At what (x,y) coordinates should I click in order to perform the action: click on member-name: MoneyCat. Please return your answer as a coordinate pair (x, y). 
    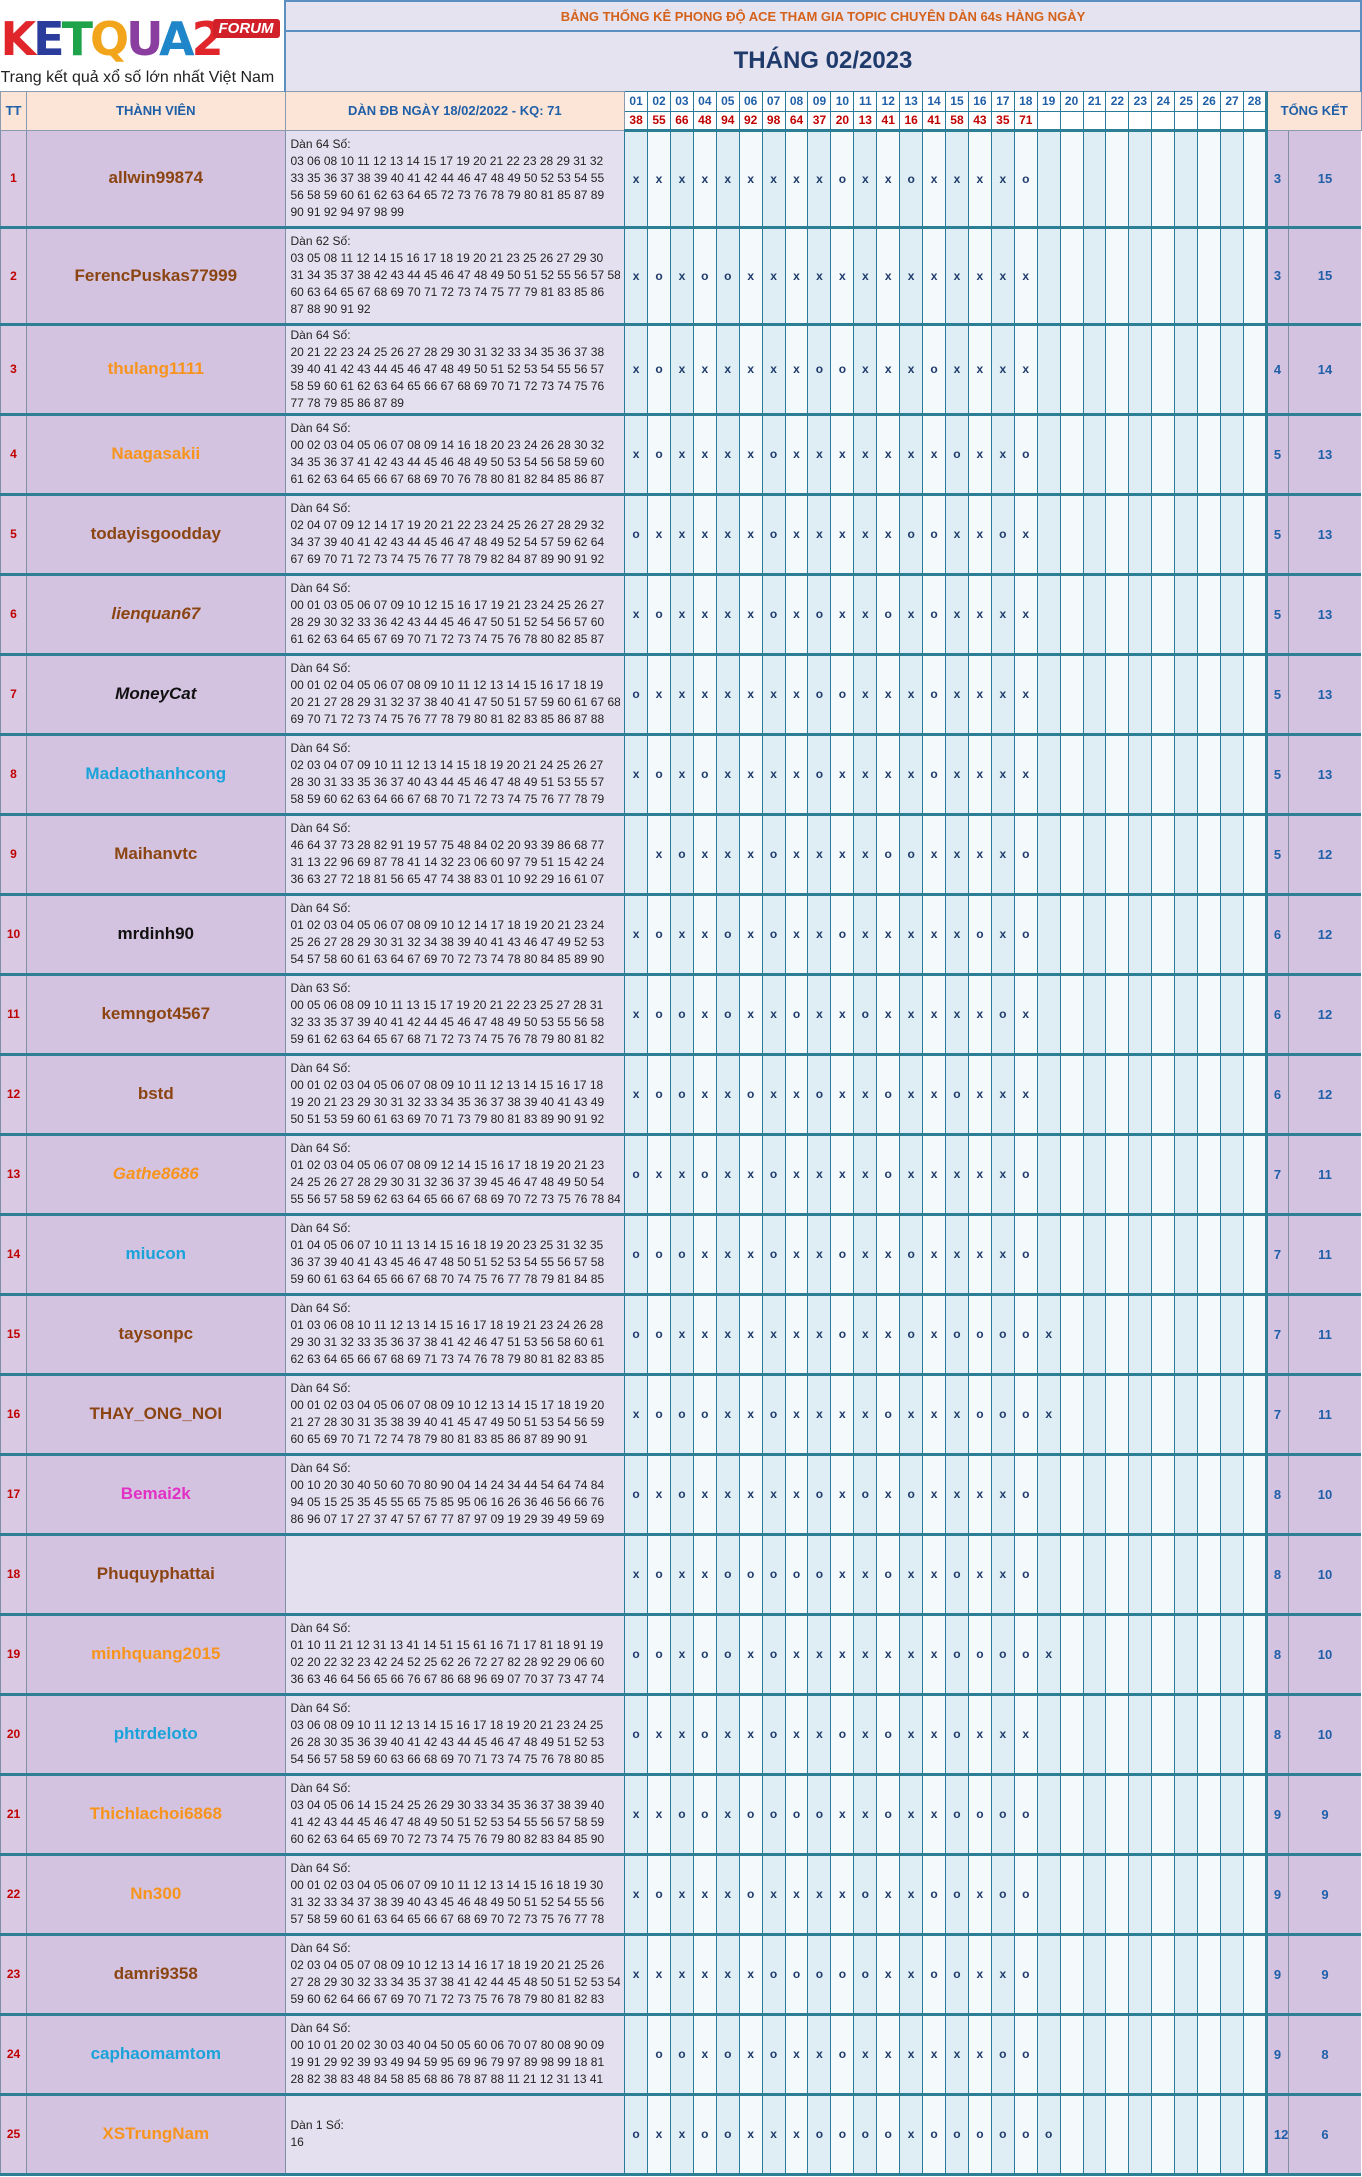
    Looking at the image, I should click on (155, 695).